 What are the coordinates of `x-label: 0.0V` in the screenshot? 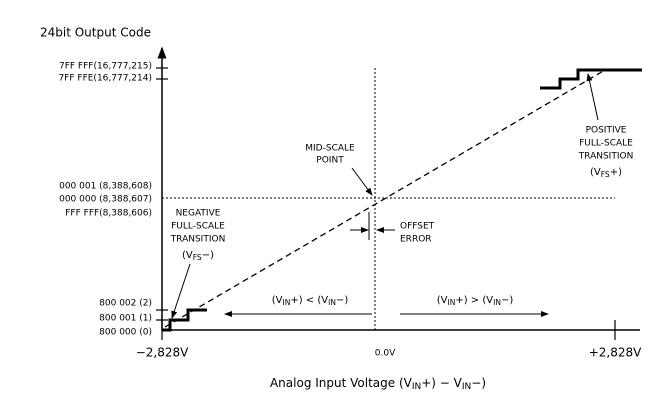 It's located at (385, 354).